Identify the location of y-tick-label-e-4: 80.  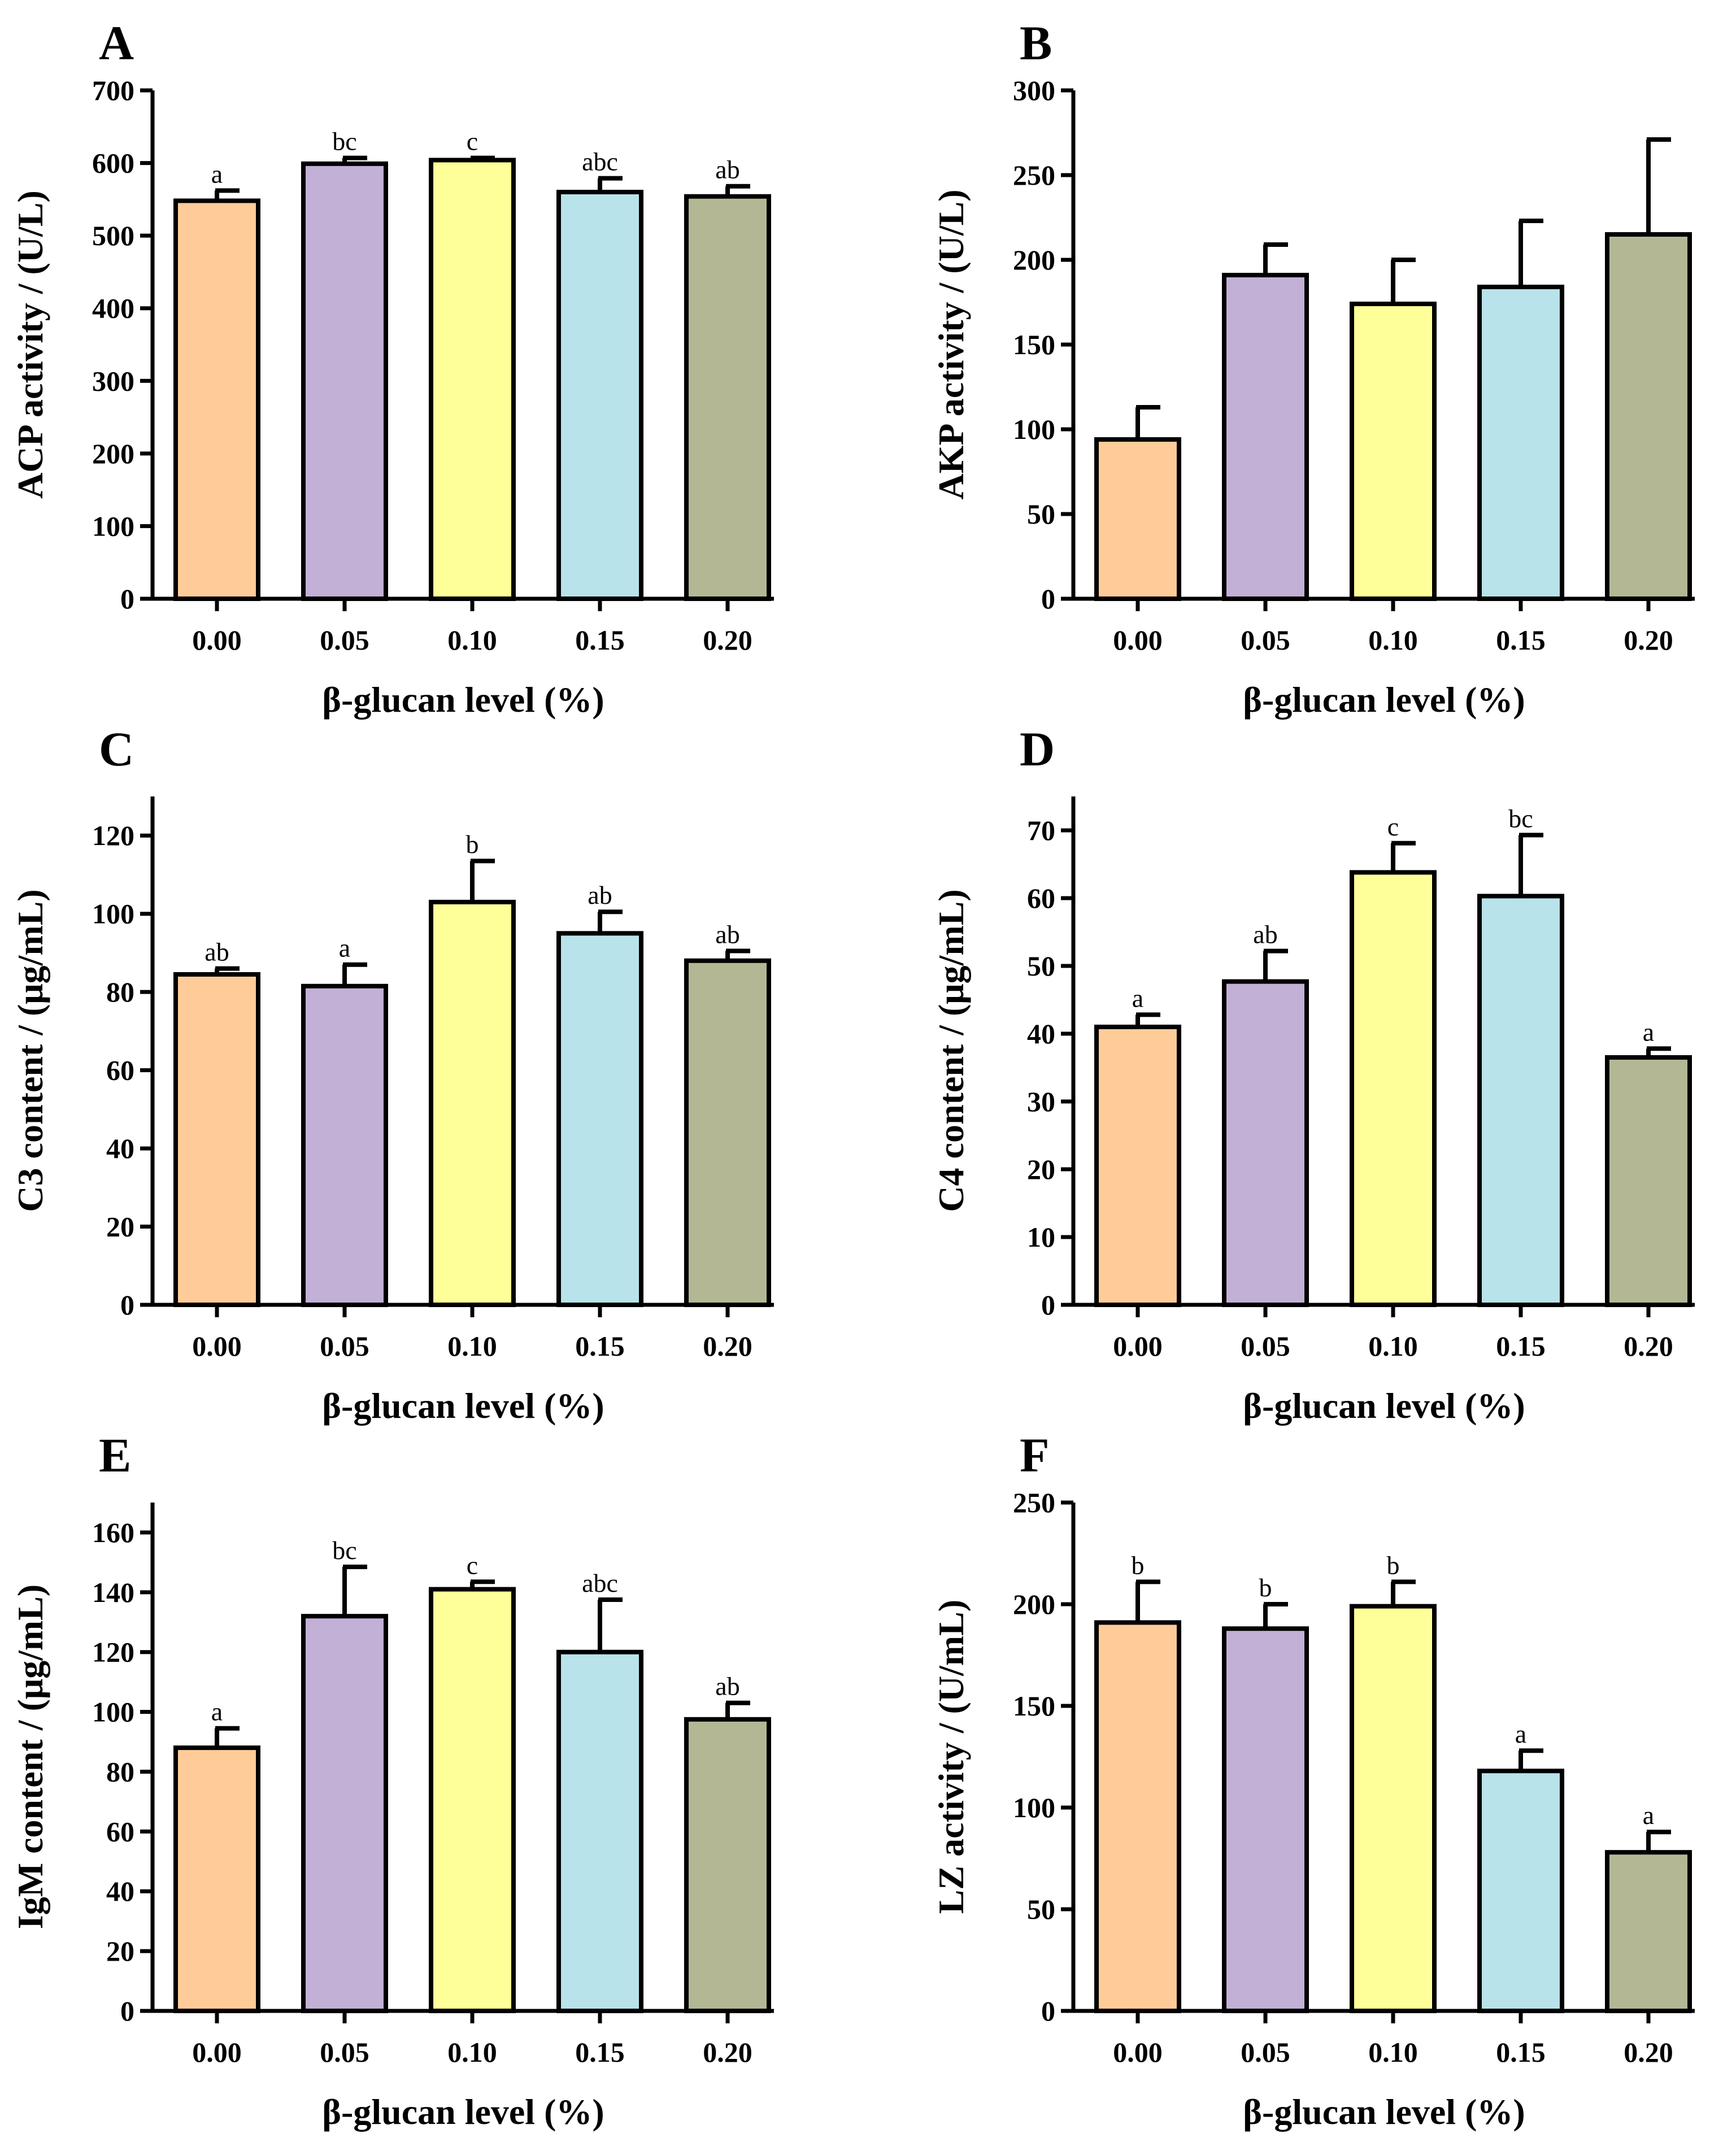
(120, 1771).